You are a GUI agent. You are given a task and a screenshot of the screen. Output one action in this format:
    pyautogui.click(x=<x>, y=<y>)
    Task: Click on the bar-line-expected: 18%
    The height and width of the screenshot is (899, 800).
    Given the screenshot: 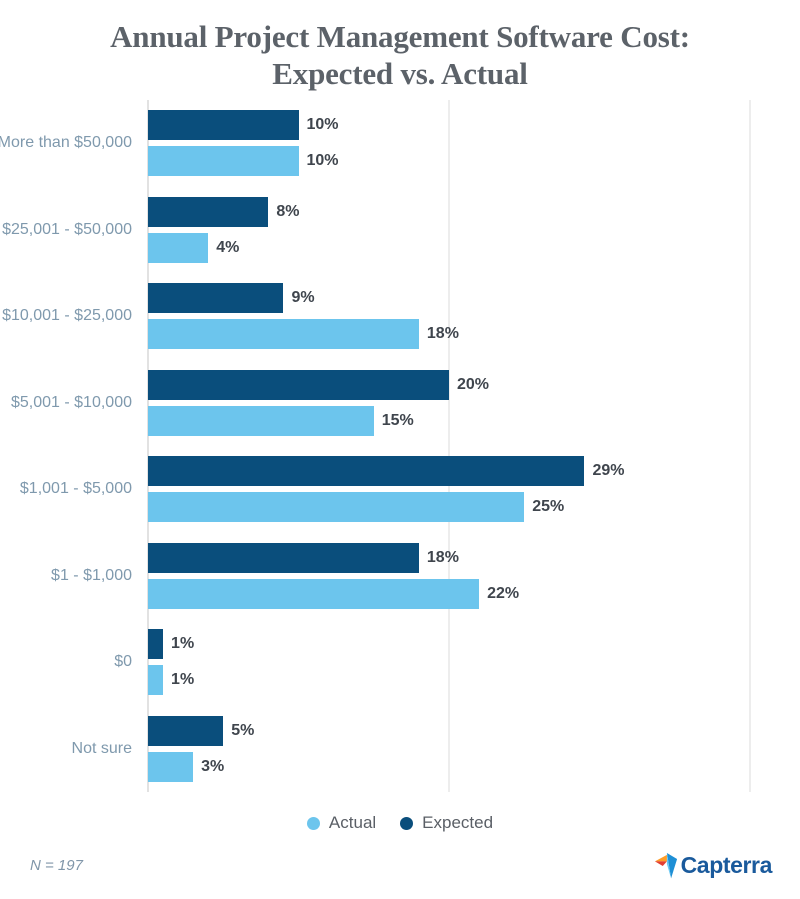 What is the action you would take?
    pyautogui.click(x=474, y=557)
    